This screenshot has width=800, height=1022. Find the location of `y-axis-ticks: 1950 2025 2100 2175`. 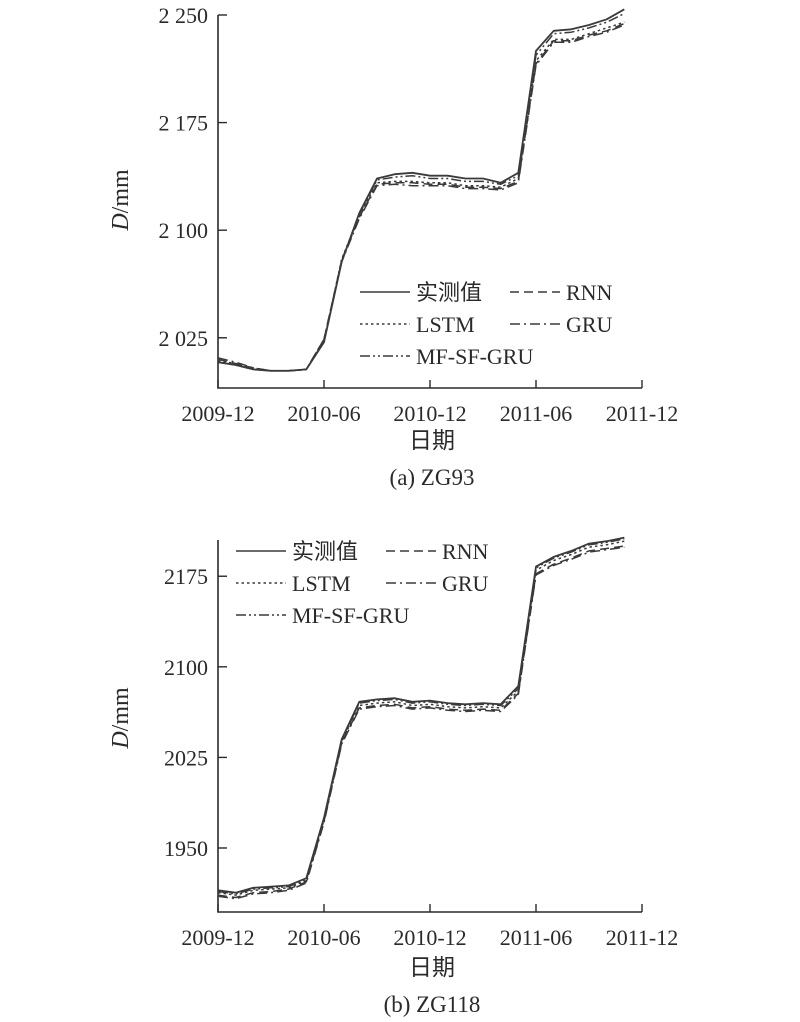

y-axis-ticks: 1950 2025 2100 2175 is located at coordinates (195, 712).